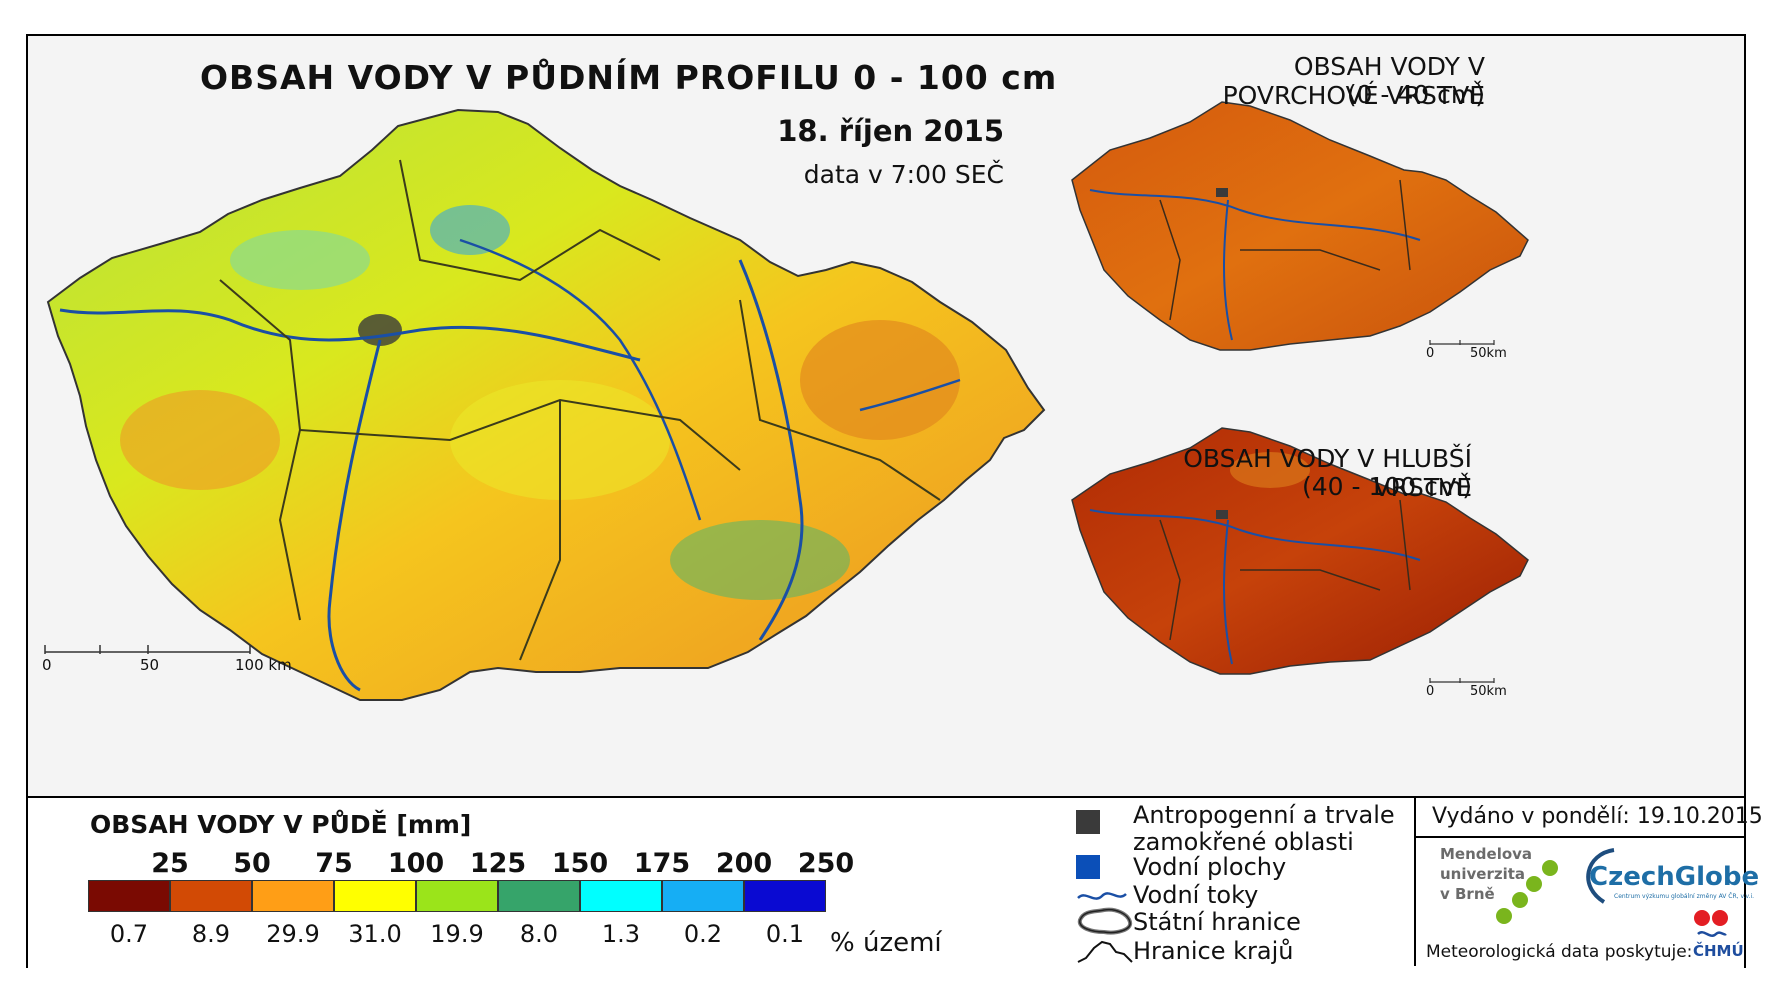 The image size is (1772, 1003). What do you see at coordinates (129, 934) in the screenshot?
I see `legend-percent: 0.7` at bounding box center [129, 934].